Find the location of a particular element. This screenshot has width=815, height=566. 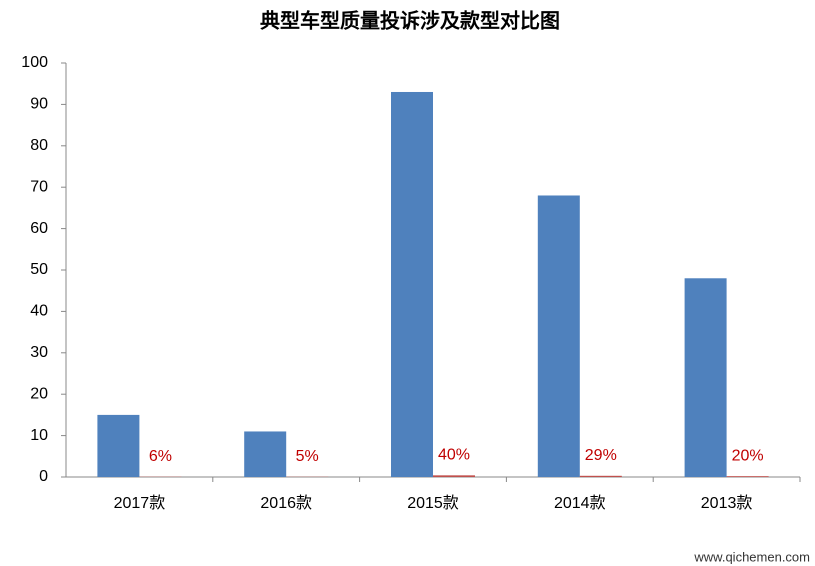

y-tick-label: 10 is located at coordinates (39, 435).